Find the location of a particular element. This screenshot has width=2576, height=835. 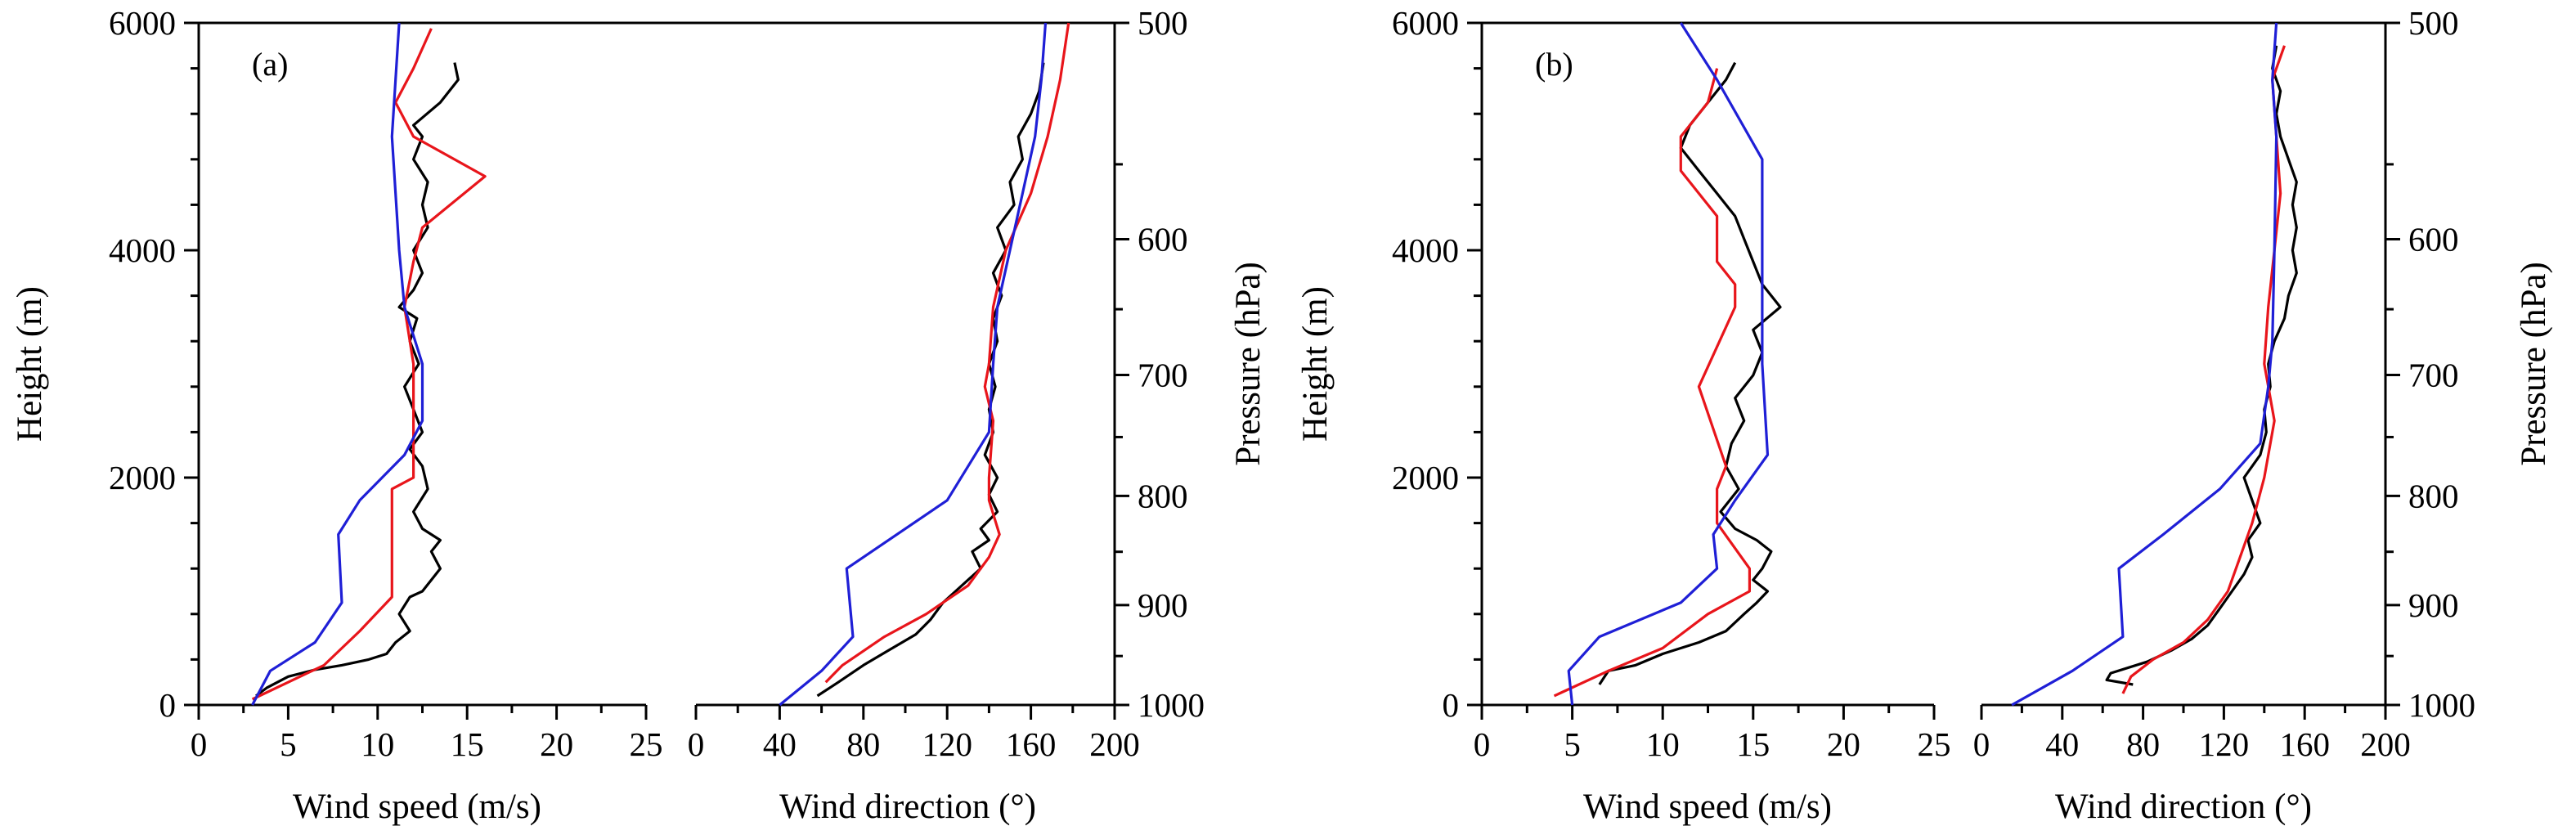

panel-b-speed-red-series-line is located at coordinates (1652, 383).